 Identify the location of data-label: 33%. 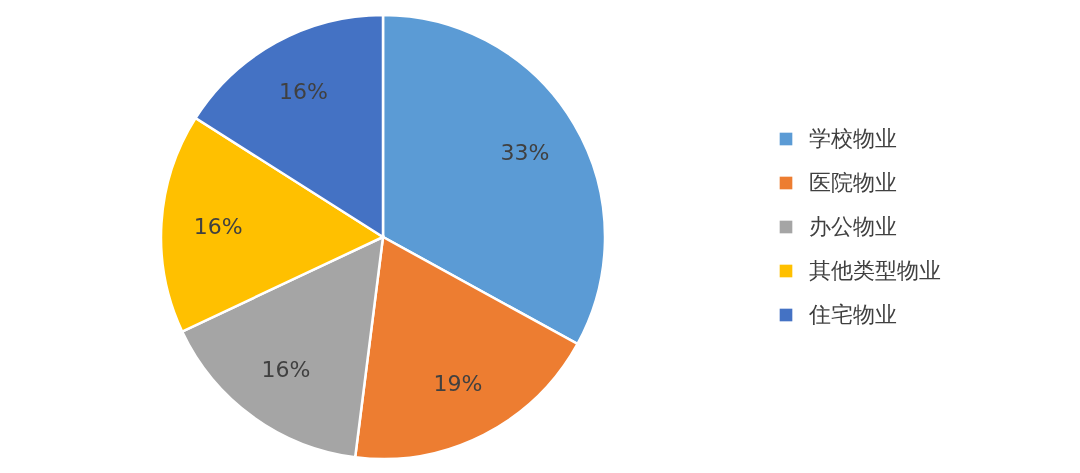
(525, 153).